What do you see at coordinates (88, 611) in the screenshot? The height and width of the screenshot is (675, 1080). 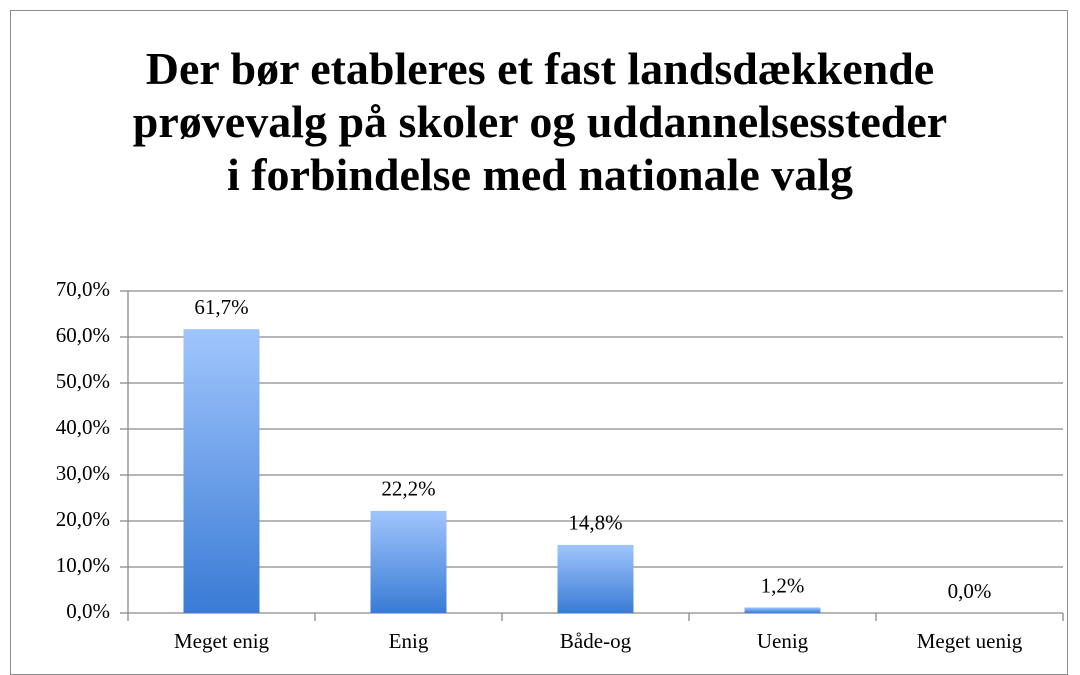 I see `y-tick-label: 0,0%` at bounding box center [88, 611].